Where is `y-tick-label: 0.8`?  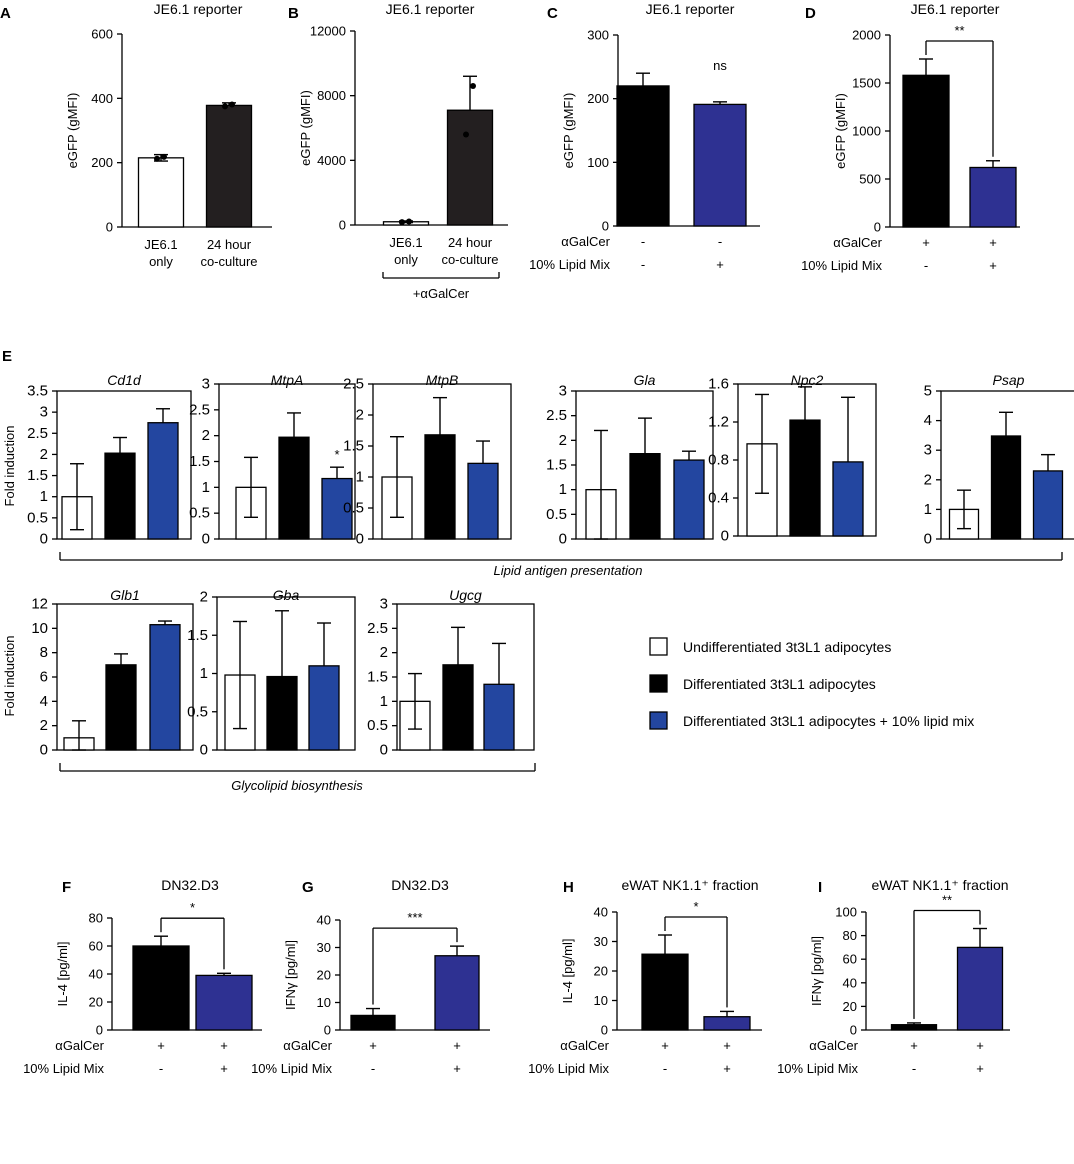
y-tick-label: 0.8 is located at coordinates (718, 460).